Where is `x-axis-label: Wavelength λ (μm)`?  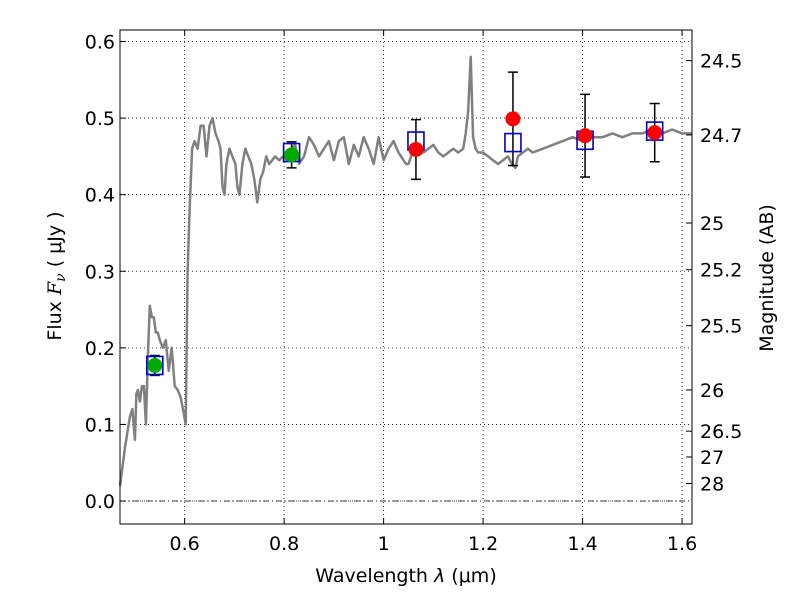 x-axis-label: Wavelength λ (μm) is located at coordinates (405, 576).